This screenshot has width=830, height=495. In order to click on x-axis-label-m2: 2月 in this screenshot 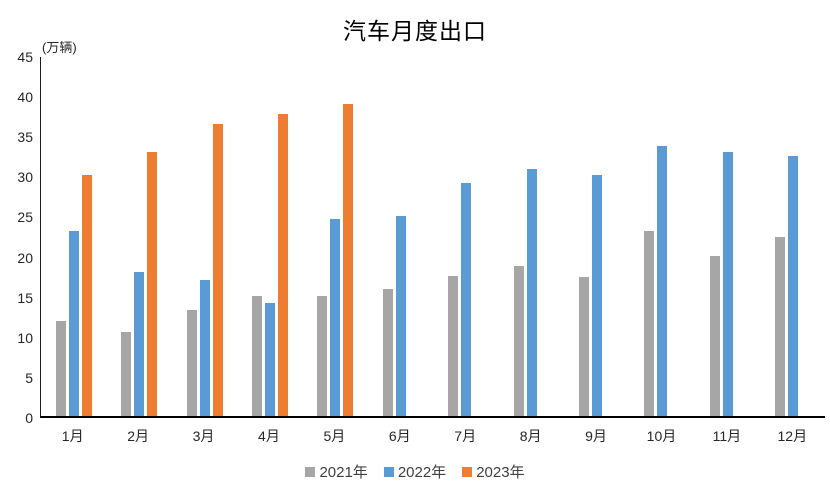, I will do `click(138, 436)`.